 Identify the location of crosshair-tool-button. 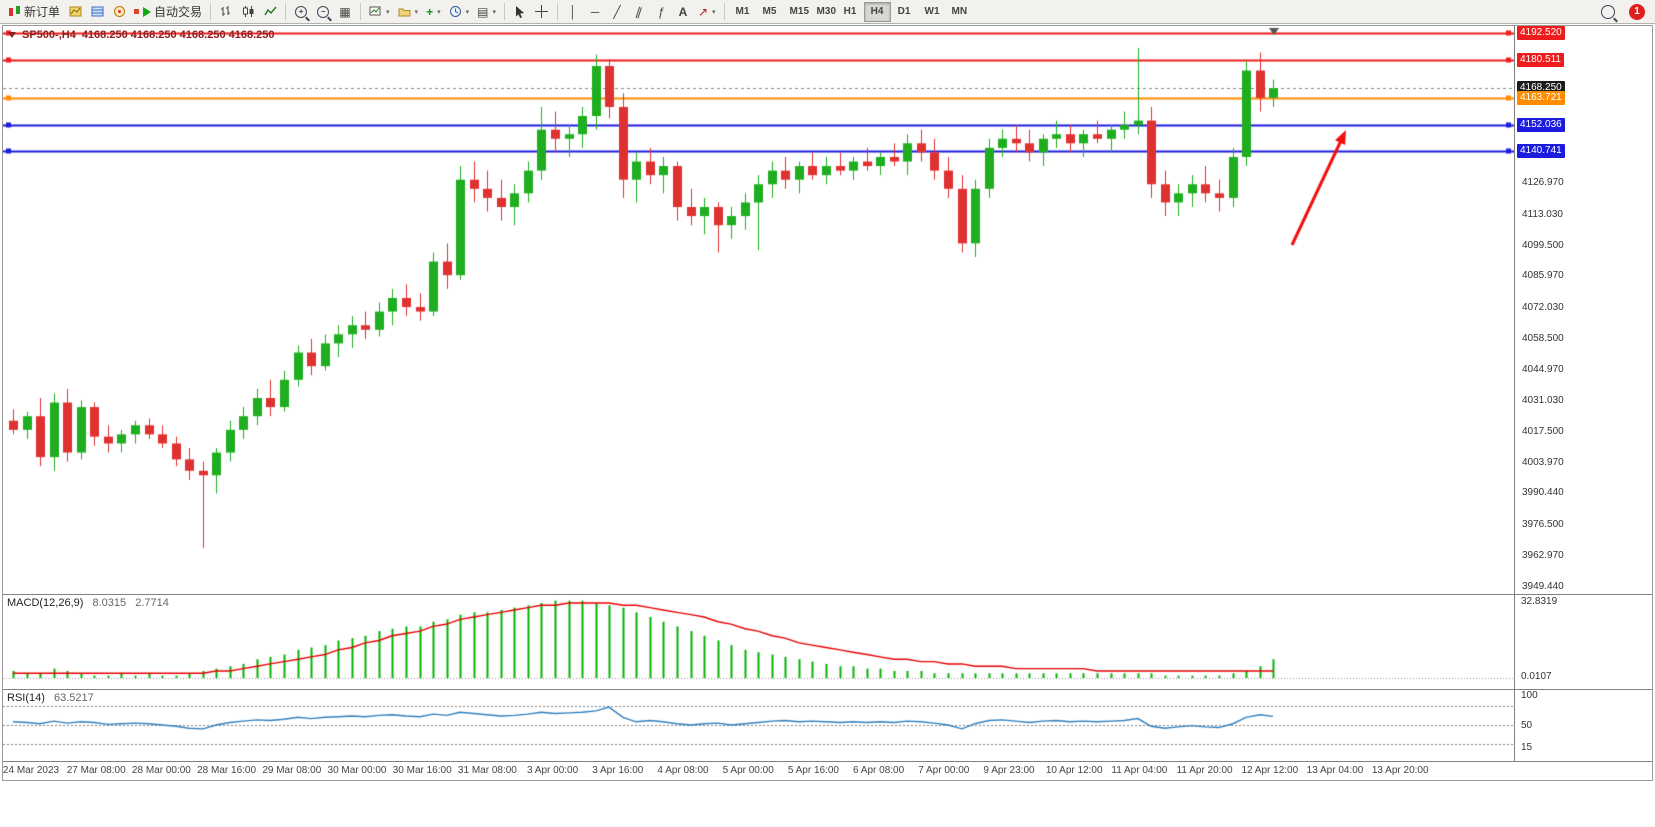
(542, 12).